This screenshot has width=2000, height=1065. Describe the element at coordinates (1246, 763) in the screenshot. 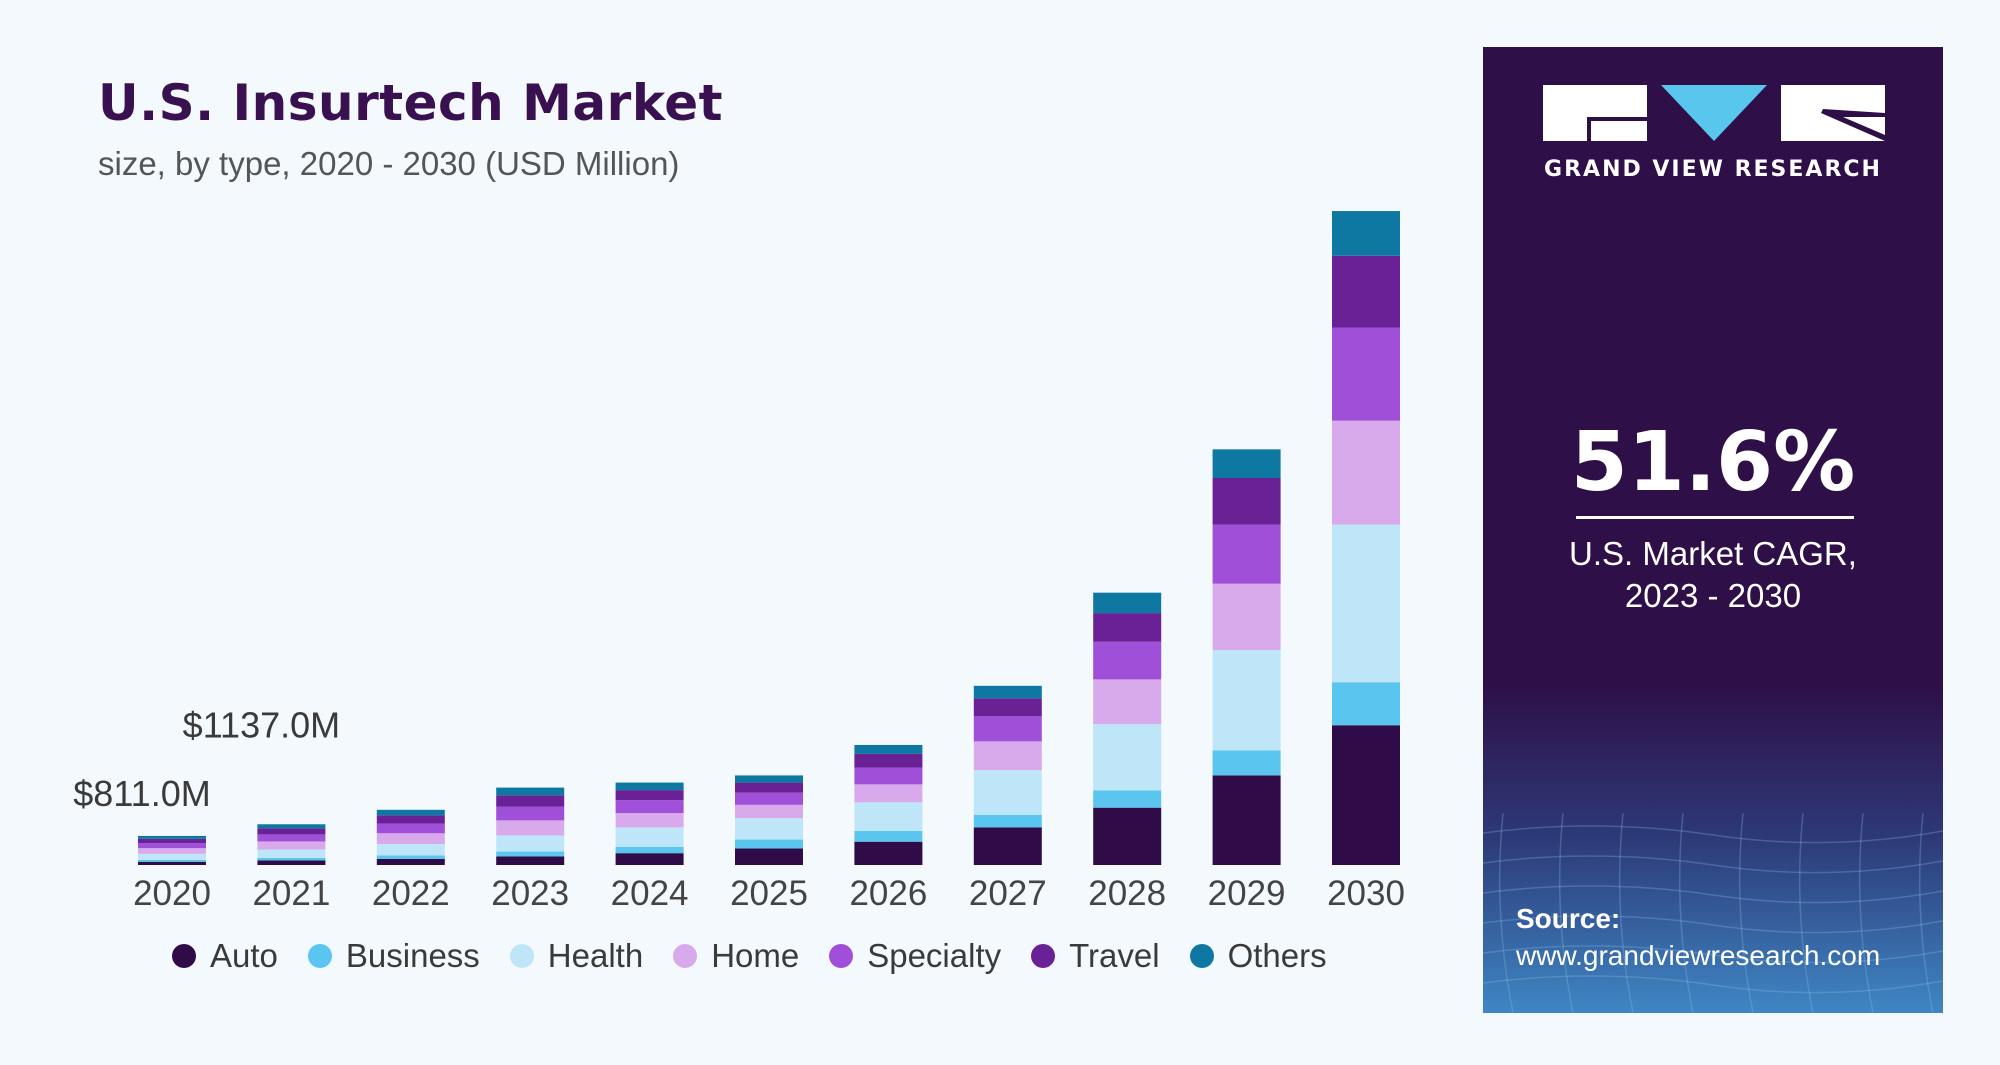

I see `bar-business-2029` at that location.